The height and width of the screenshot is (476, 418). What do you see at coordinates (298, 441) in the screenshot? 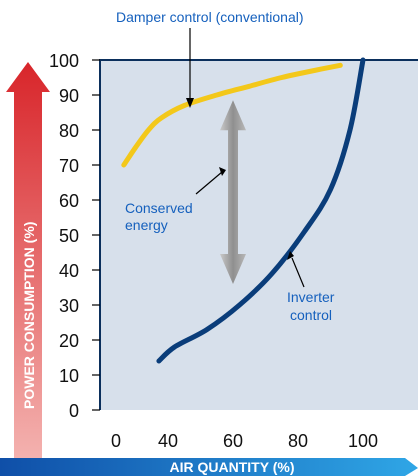
I see `x-tick-label: 80` at bounding box center [298, 441].